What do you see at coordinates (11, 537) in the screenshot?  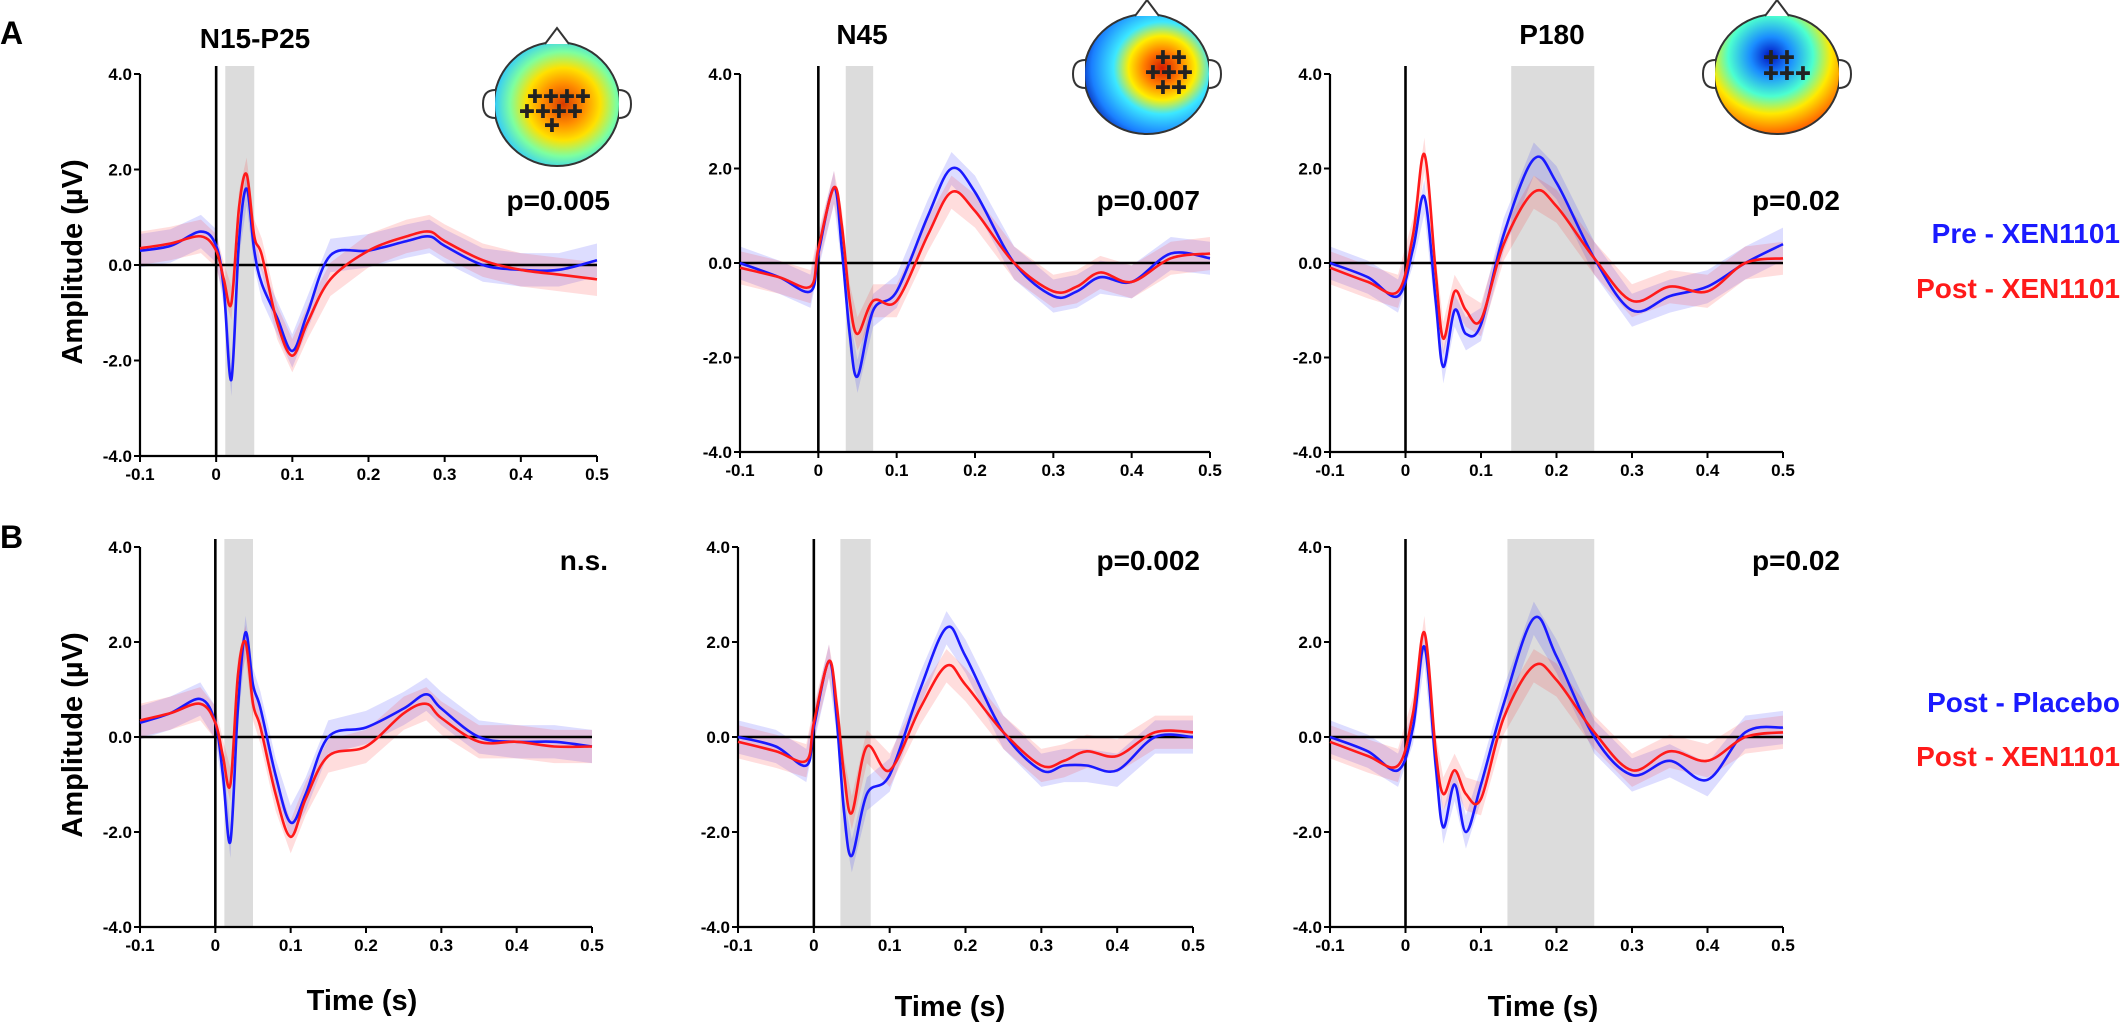 I see `row-label-b: B` at bounding box center [11, 537].